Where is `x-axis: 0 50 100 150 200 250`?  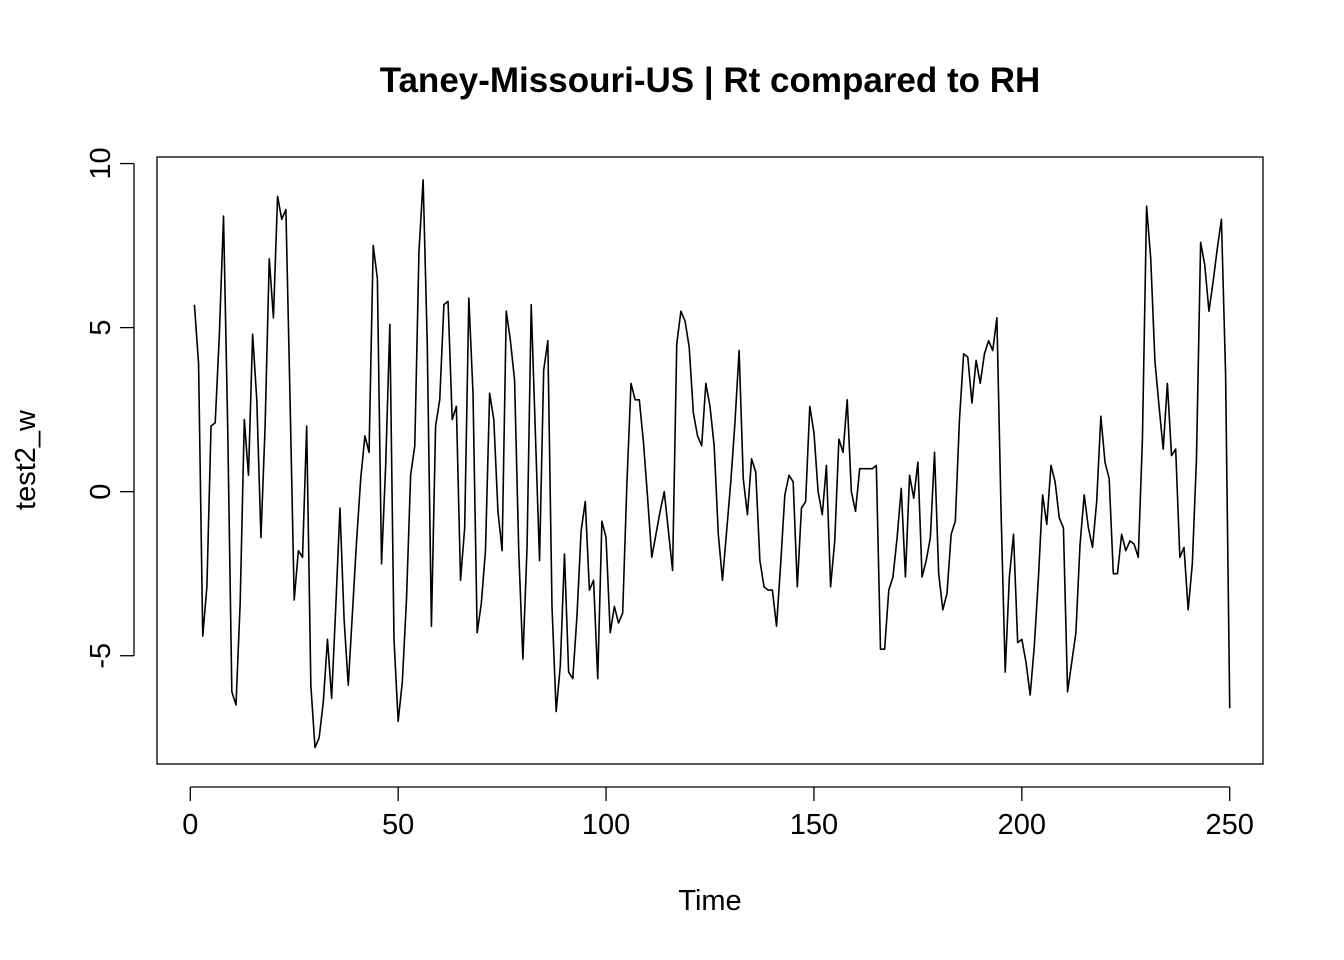 x-axis: 0 50 100 150 200 250 is located at coordinates (718, 813).